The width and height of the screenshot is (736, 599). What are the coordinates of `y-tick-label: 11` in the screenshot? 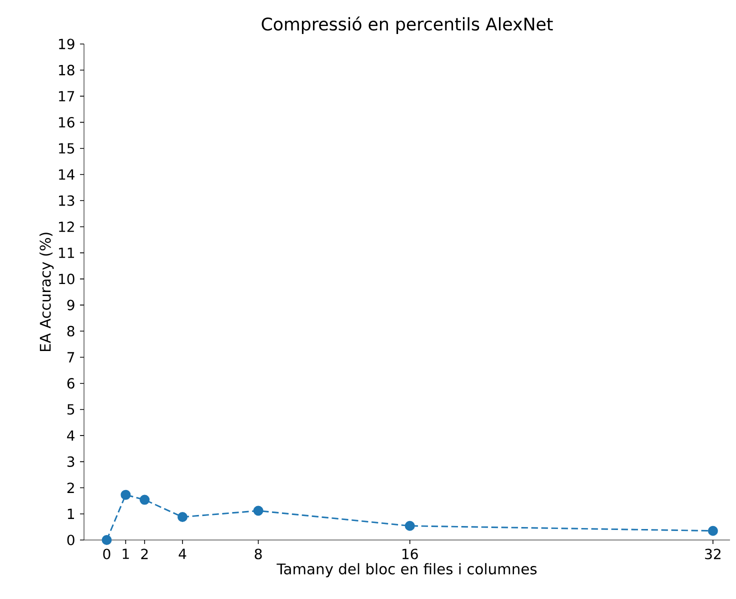 It's located at (66, 253).